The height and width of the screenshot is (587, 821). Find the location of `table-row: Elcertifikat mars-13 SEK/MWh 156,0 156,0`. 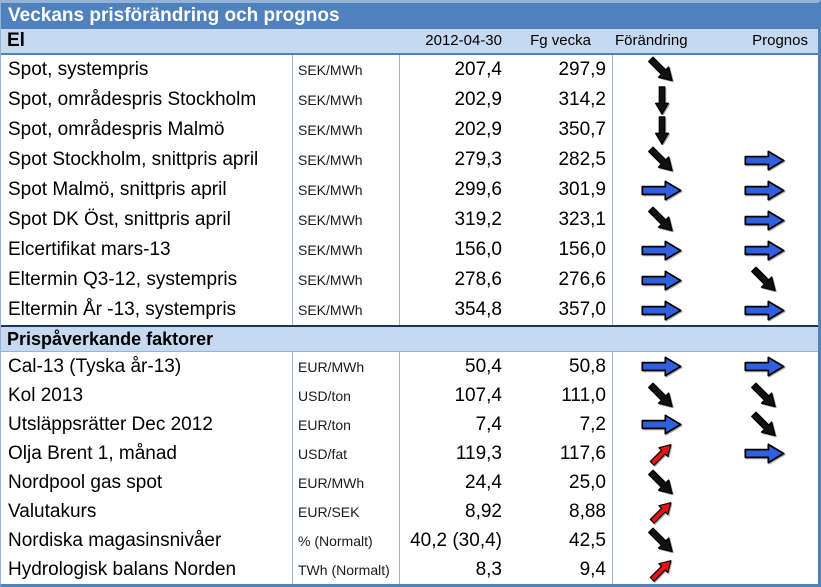

table-row: Elcertifikat mars-13 SEK/MWh 156,0 156,0 is located at coordinates (409, 250).